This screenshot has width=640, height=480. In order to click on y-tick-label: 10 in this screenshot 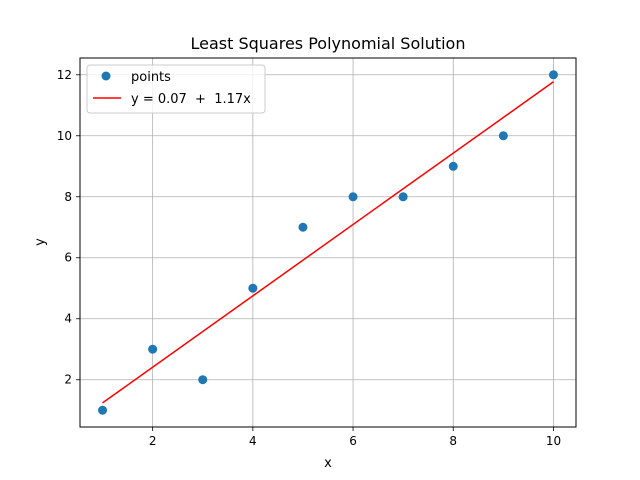, I will do `click(64, 136)`.